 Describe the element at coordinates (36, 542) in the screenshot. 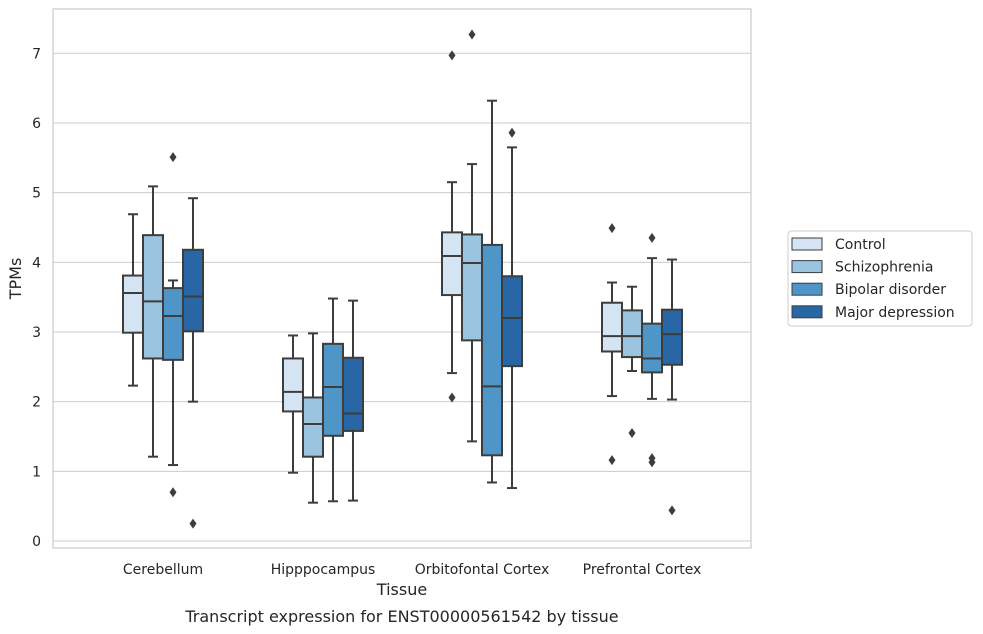

I see `y-tick-label: 0` at that location.